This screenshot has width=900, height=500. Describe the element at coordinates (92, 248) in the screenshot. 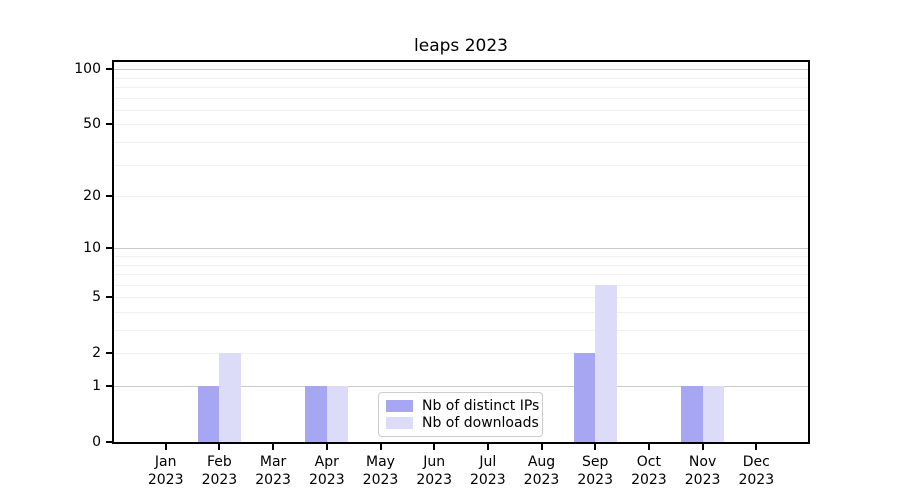

I see `y-tick-label: 10` at that location.